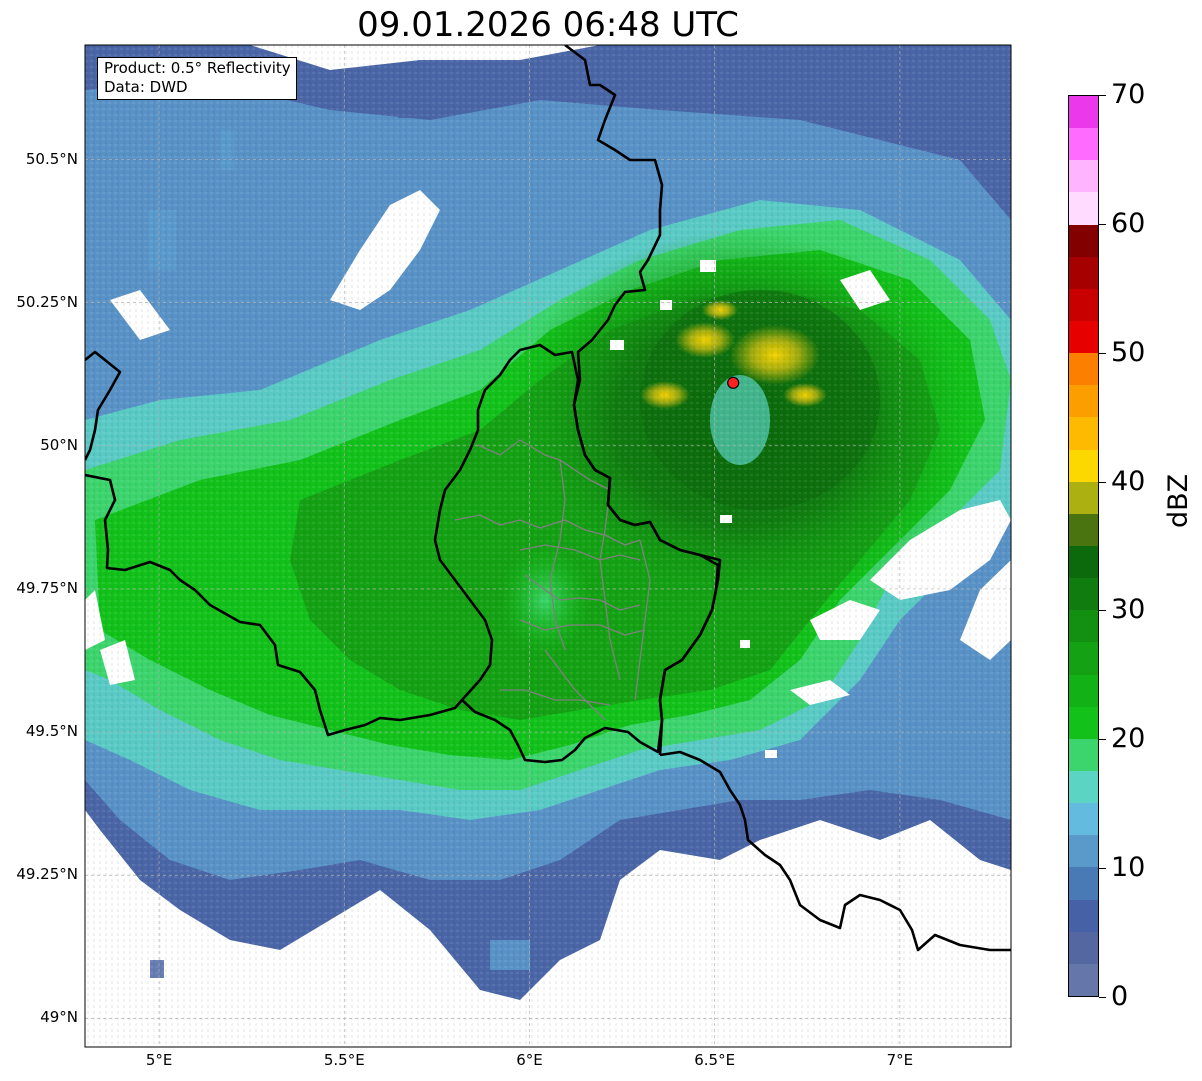  What do you see at coordinates (733, 382) in the screenshot?
I see `radar-site-marker` at bounding box center [733, 382].